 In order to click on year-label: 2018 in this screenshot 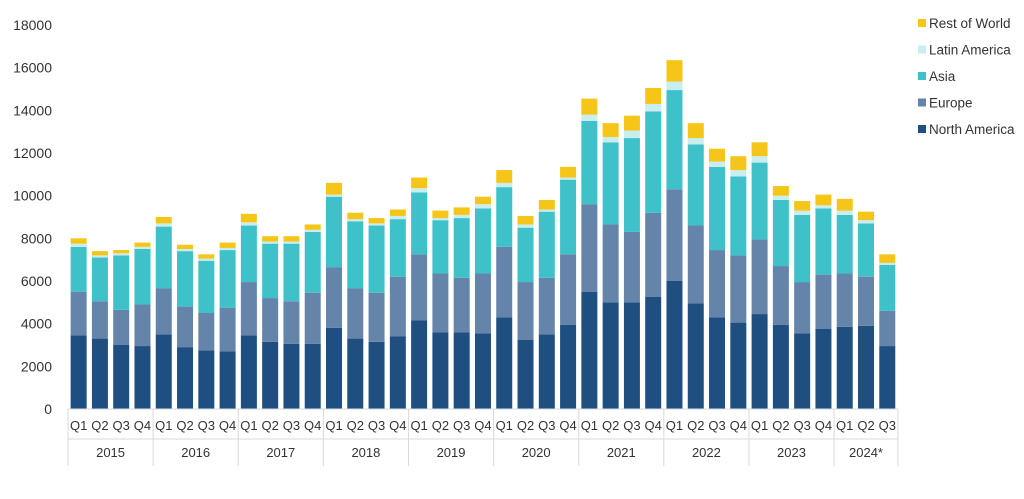, I will do `click(365, 452)`.